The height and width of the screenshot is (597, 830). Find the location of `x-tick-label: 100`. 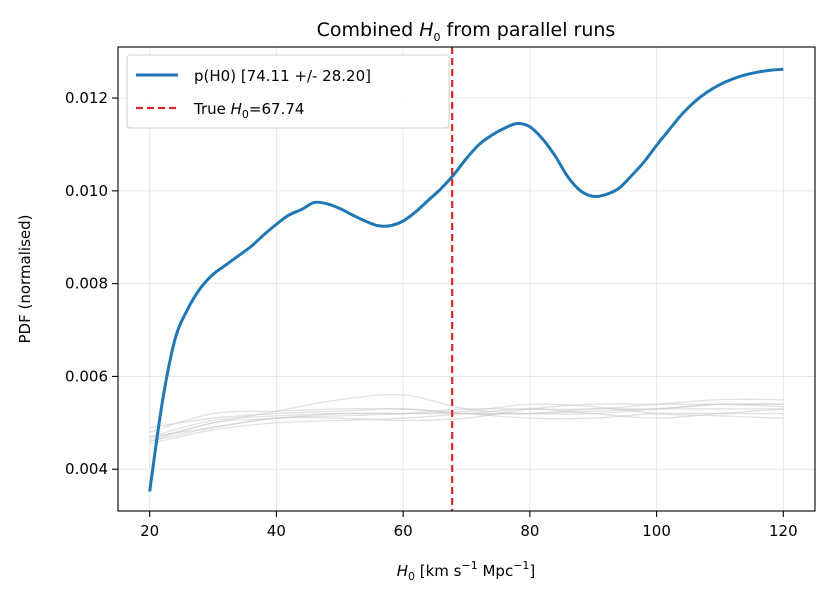

x-tick-label: 100 is located at coordinates (656, 531).